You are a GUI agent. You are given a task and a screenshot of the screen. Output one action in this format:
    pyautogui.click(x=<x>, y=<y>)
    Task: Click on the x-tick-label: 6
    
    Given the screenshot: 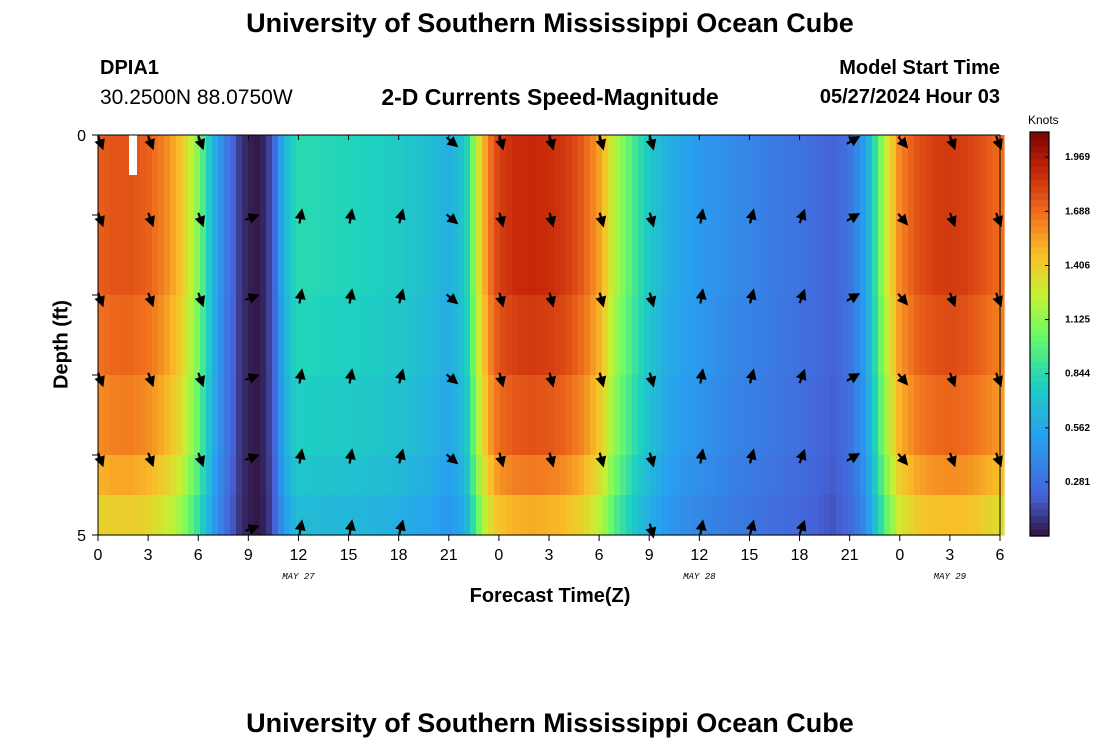 What is the action you would take?
    pyautogui.click(x=599, y=555)
    